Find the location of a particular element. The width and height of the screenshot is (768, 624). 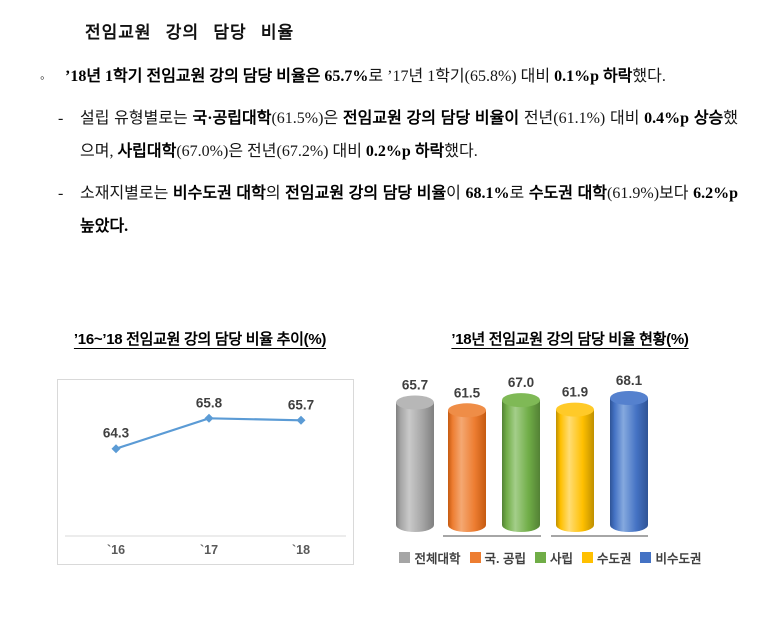

text-run: ’18년 1학기 전임교원 강의 담당 비율은 65.7% is located at coordinates (217, 76).